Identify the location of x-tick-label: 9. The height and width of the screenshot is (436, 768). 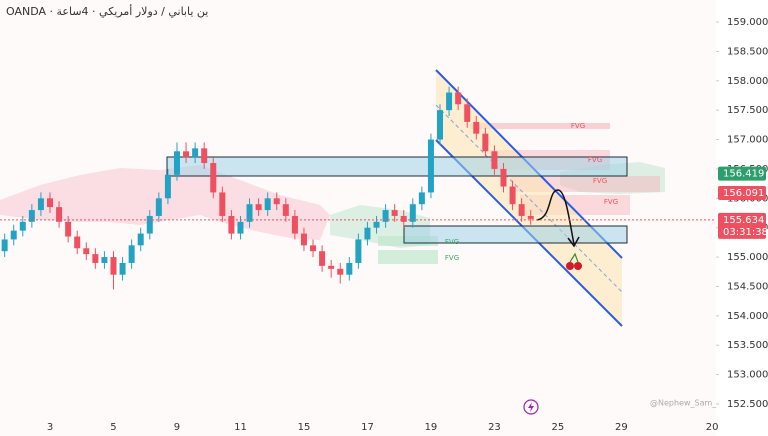
(177, 427).